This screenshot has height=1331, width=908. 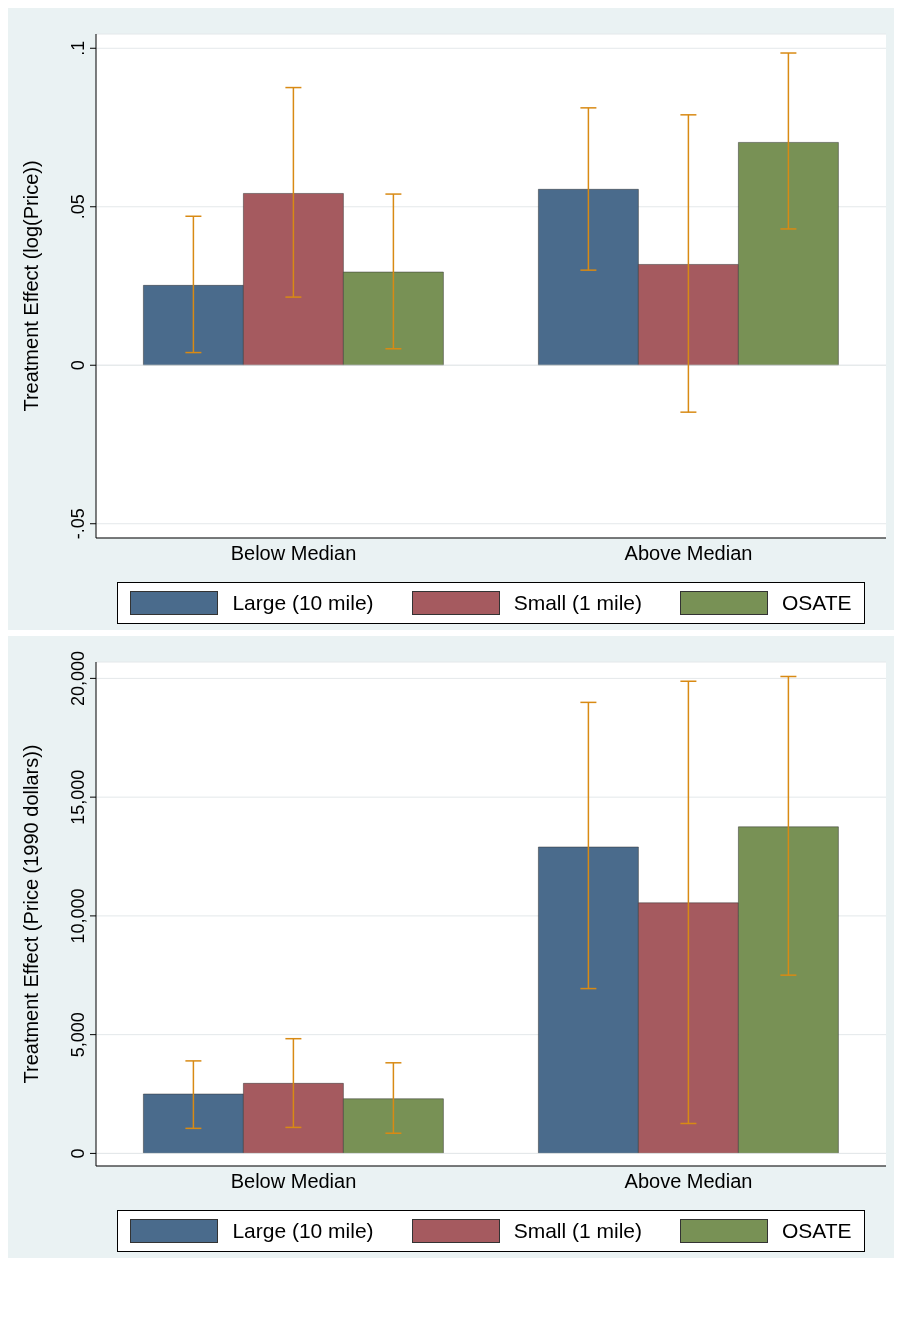 What do you see at coordinates (78, 524) in the screenshot?
I see `y-tick-label: -.05` at bounding box center [78, 524].